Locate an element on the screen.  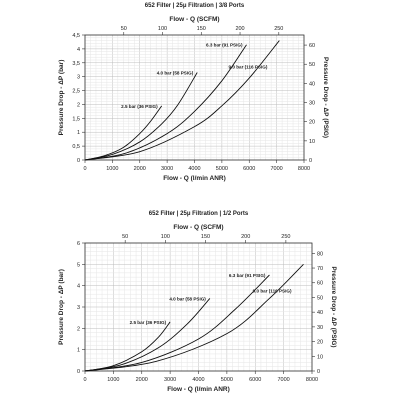
chart-title: 652 Filter | 25μ Filtration | 1/2 Ports is located at coordinates (199, 214).